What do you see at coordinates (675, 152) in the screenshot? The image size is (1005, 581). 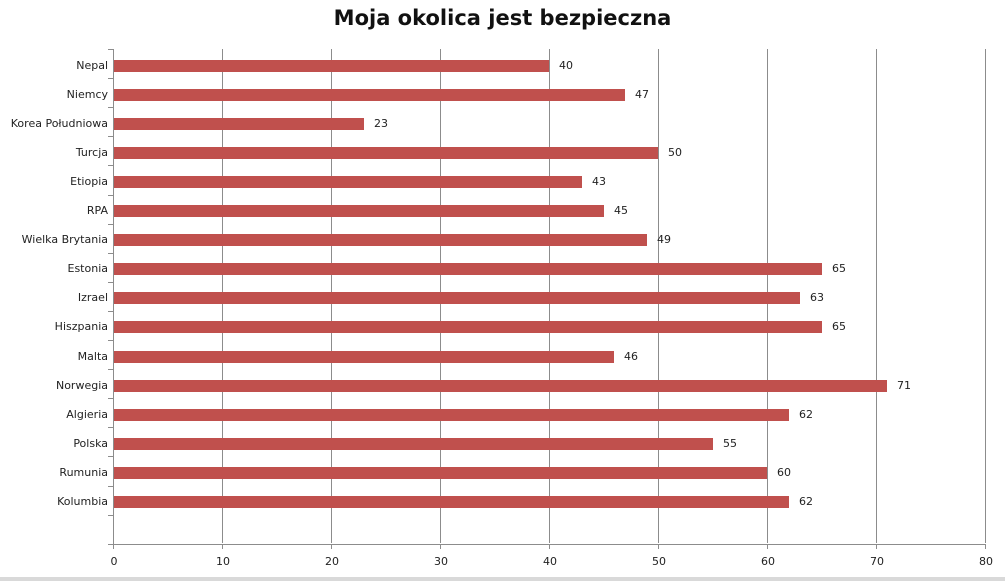 I see `data-label: 50` at bounding box center [675, 152].